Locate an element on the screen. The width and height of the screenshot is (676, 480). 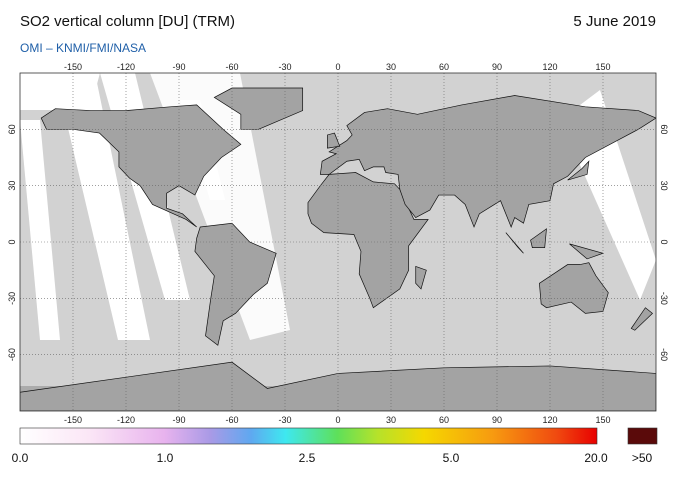
lat-label-right: -30 is located at coordinates (664, 298).